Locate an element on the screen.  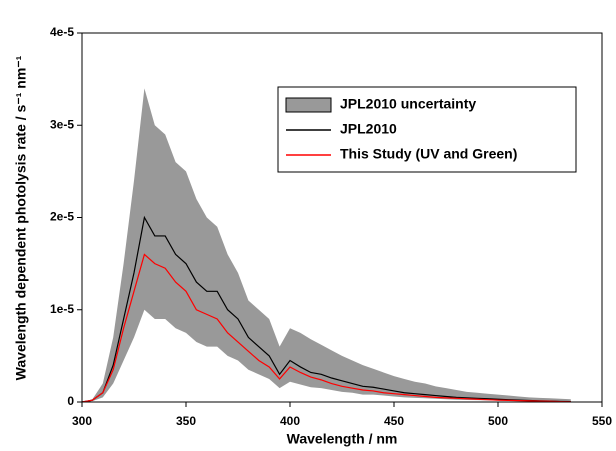
x-tick-label: 450 is located at coordinates (394, 421).